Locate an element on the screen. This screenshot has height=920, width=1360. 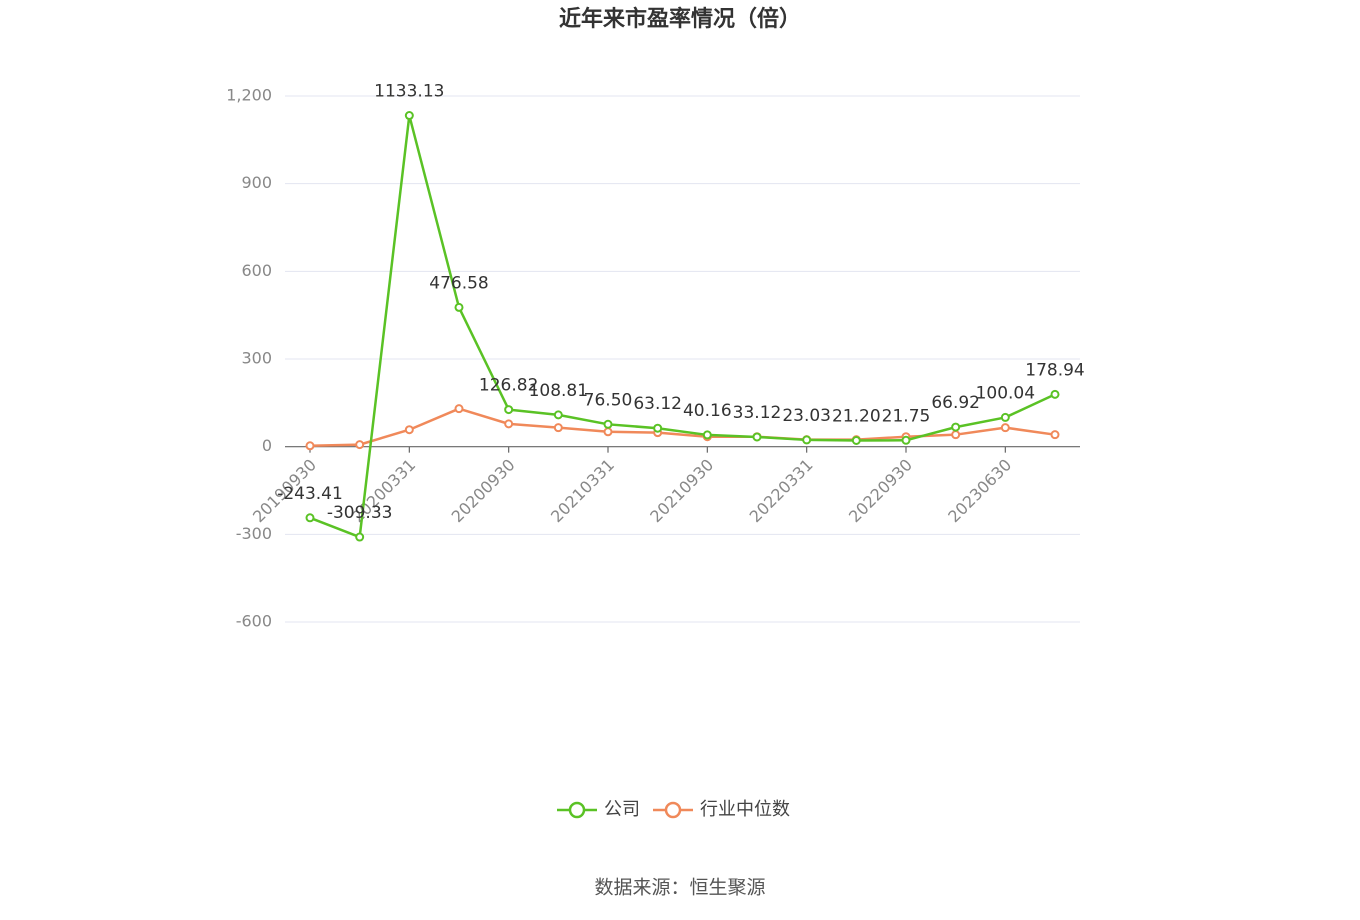
data-label: 100.04 is located at coordinates (1005, 393).